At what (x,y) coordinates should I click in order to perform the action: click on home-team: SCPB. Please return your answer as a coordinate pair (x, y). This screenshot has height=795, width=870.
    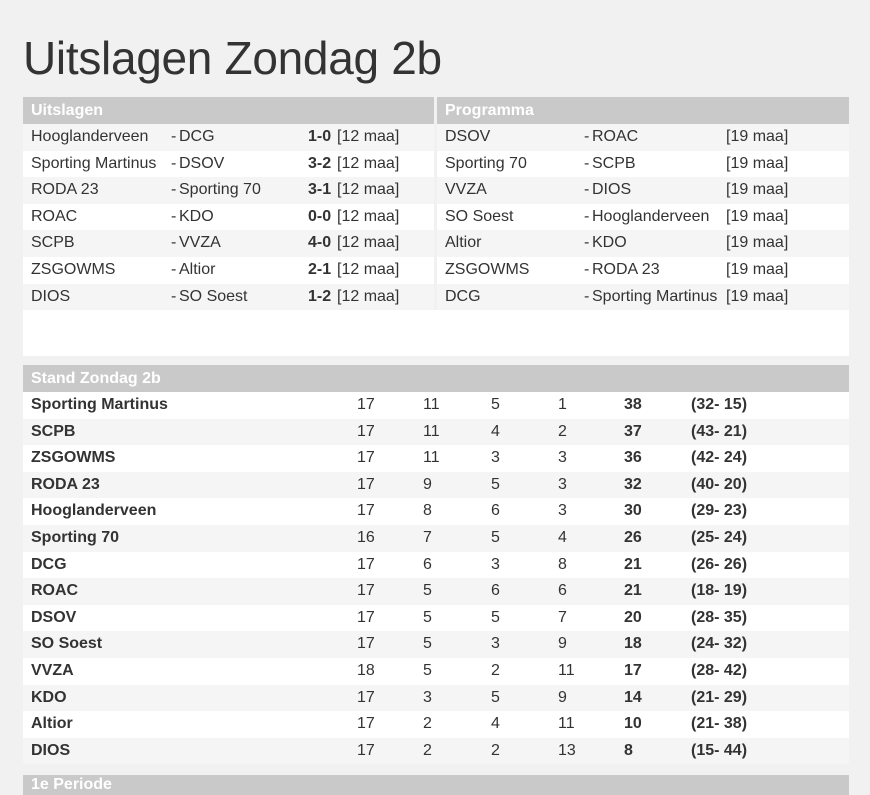
    Looking at the image, I should click on (53, 243).